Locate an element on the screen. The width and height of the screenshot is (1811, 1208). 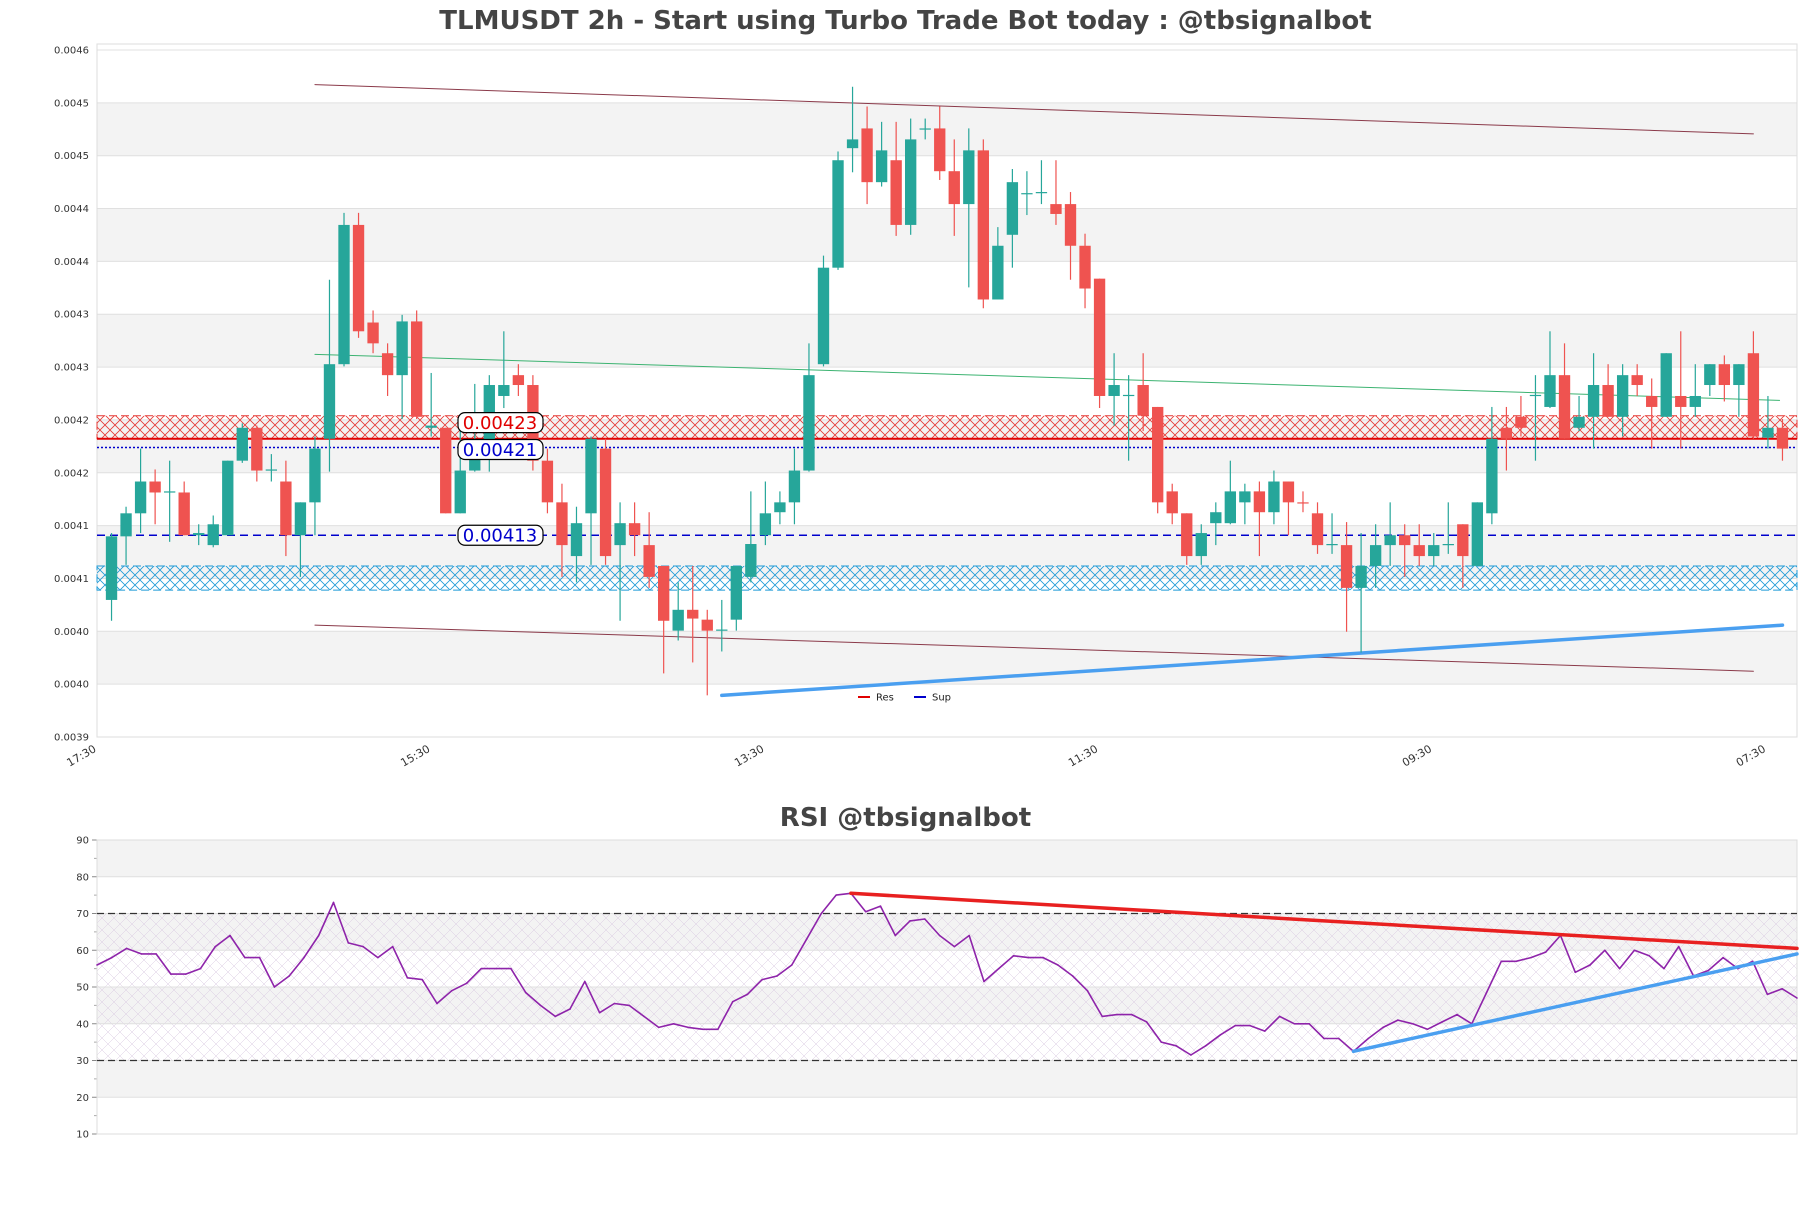
y-tick-label: 10 is located at coordinates (82, 1135).